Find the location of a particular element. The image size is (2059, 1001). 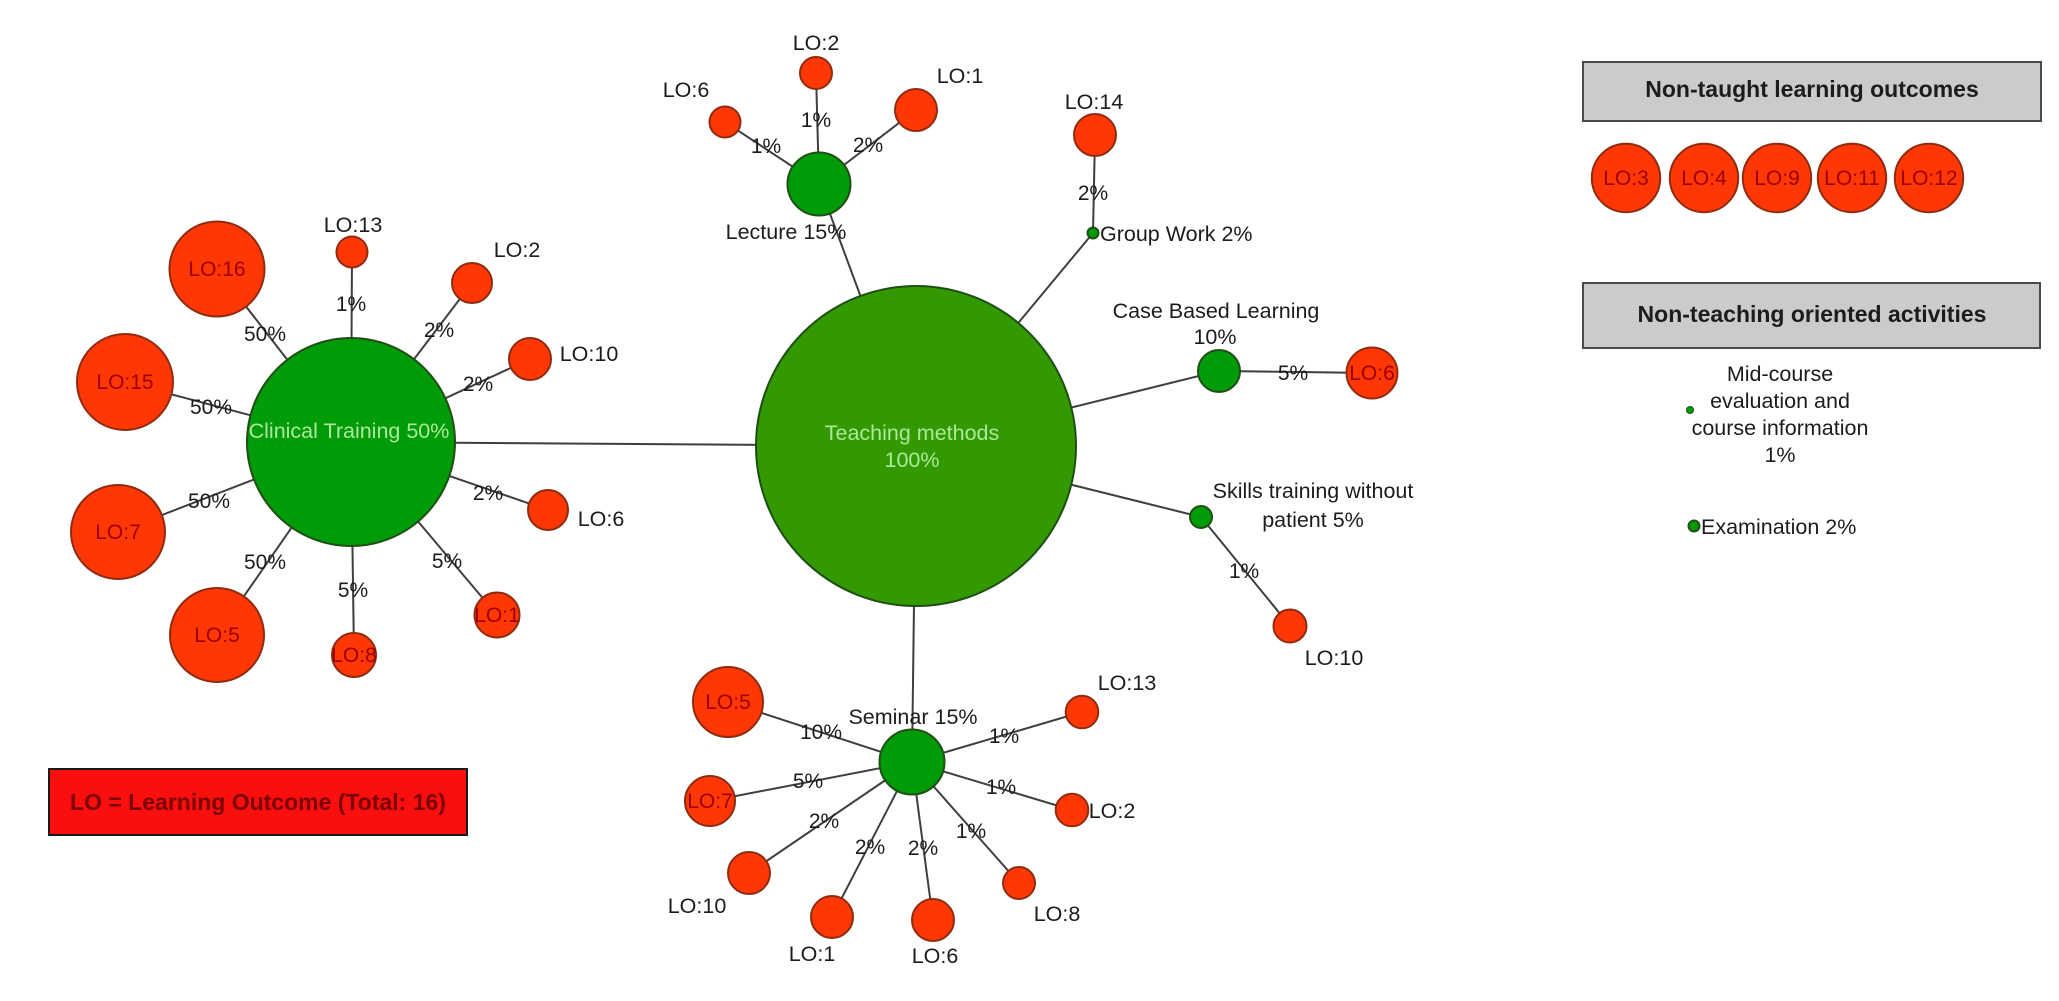

svg-text: LO:3 is located at coordinates (1626, 178).